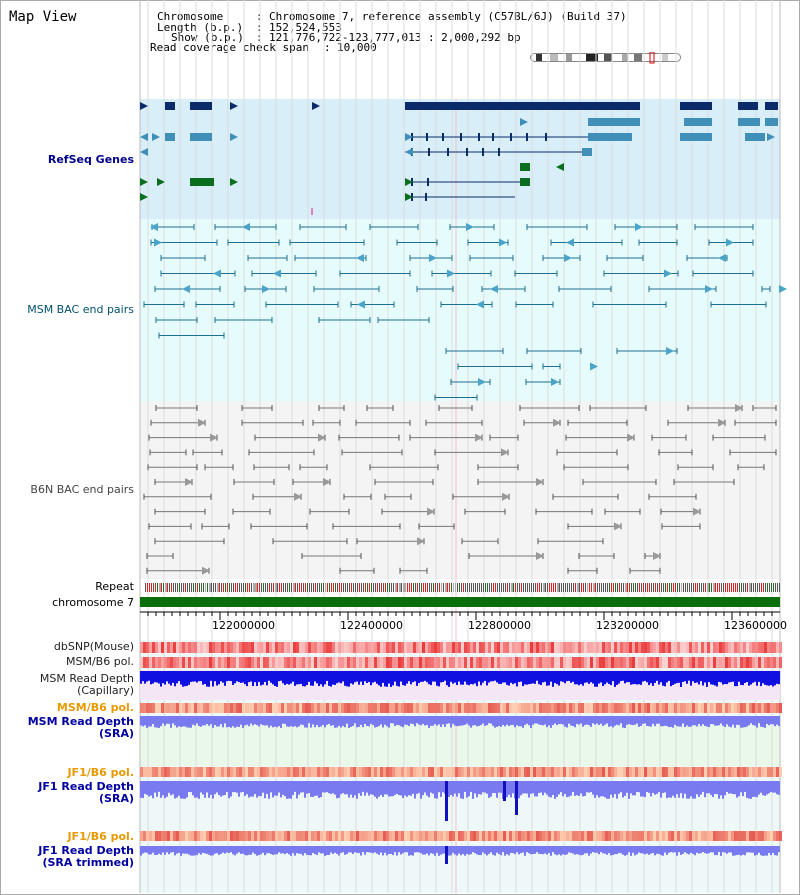  I want to click on track-label-msm-depth-sra: MSM Read Depth (SRA), so click(80, 727).